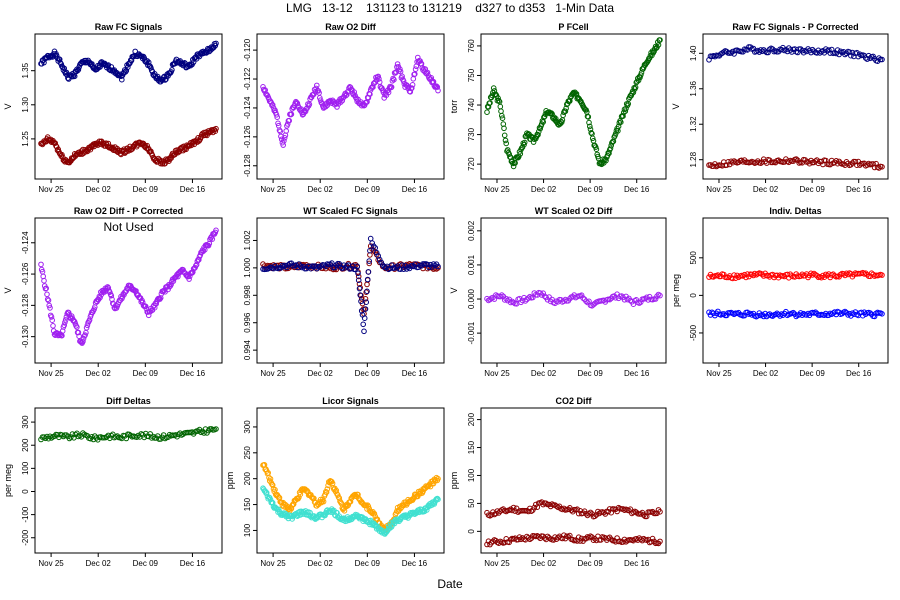  Describe the element at coordinates (247, 78) in the screenshot. I see `y-tick-label: -0.122` at that location.